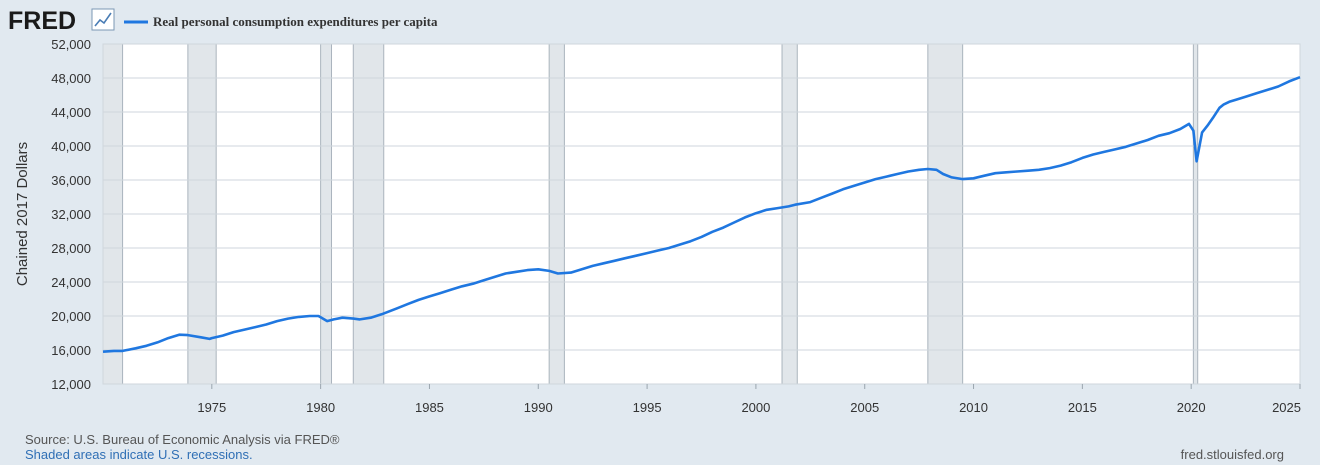  I want to click on y-tick-label: 20,000, so click(71, 316).